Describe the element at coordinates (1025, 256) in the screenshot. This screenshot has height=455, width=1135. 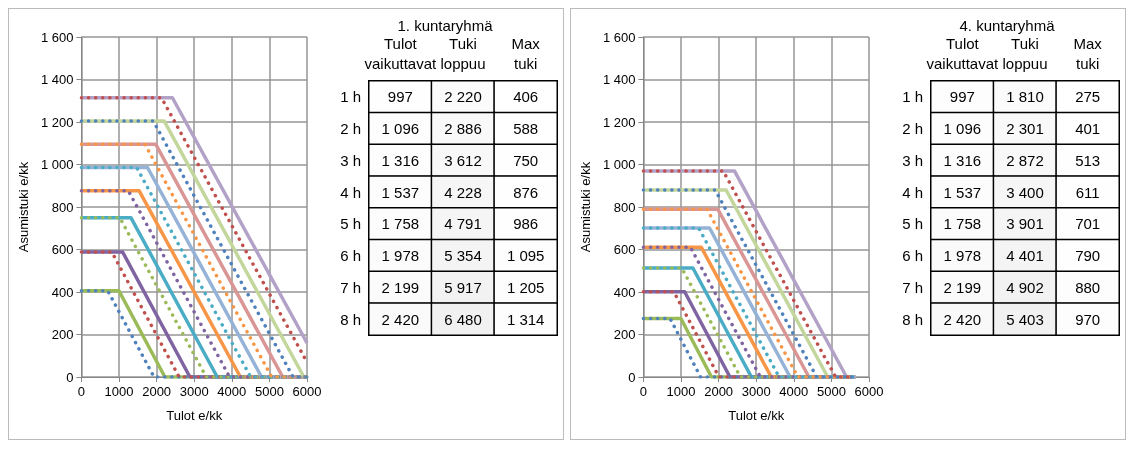
I see `data-label: 4 401` at that location.